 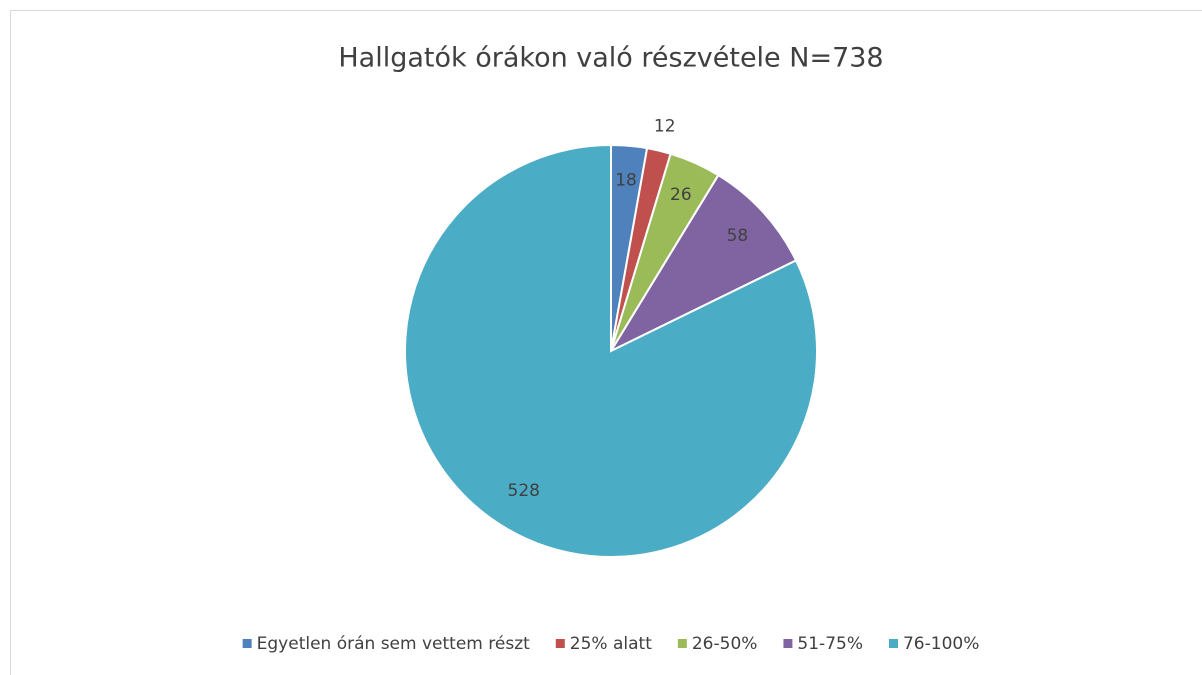 I want to click on data-label: 18, so click(x=626, y=181).